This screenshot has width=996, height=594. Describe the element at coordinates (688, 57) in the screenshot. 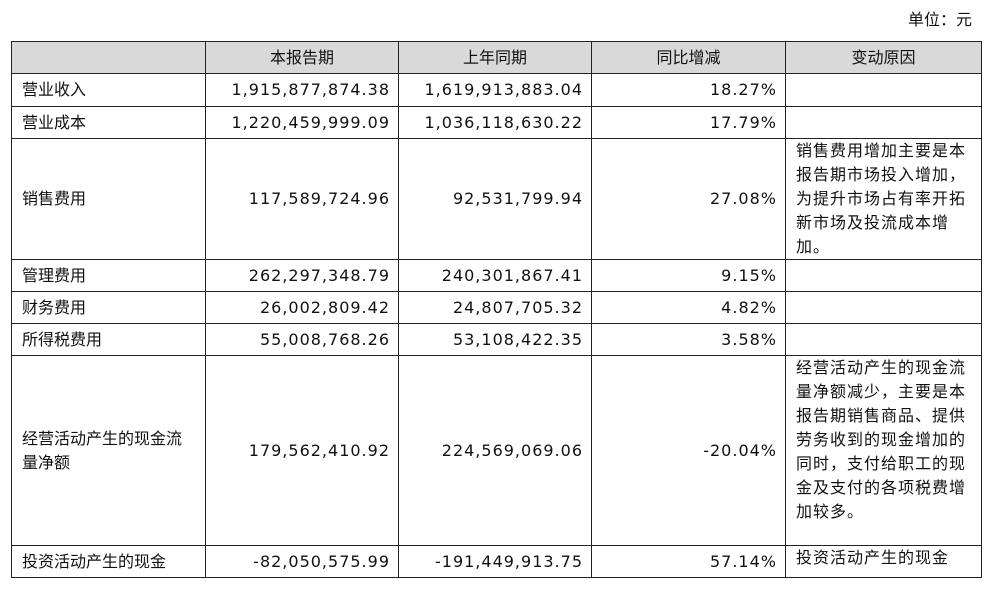

I see `header-cell: 同比增减` at that location.